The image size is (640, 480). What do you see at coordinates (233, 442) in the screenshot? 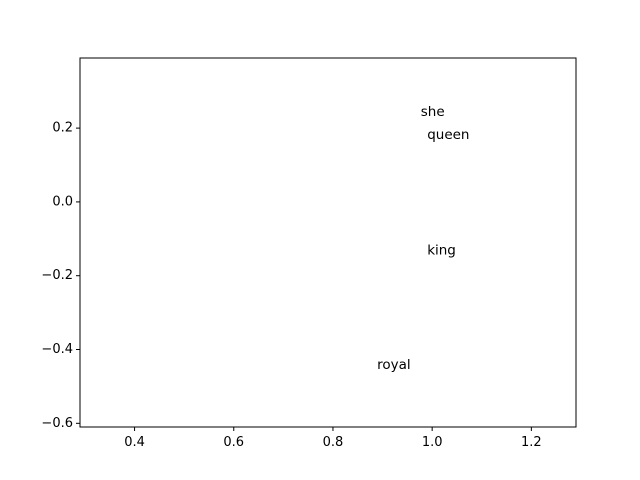
I see `x-tick-label: 0.6` at bounding box center [233, 442].